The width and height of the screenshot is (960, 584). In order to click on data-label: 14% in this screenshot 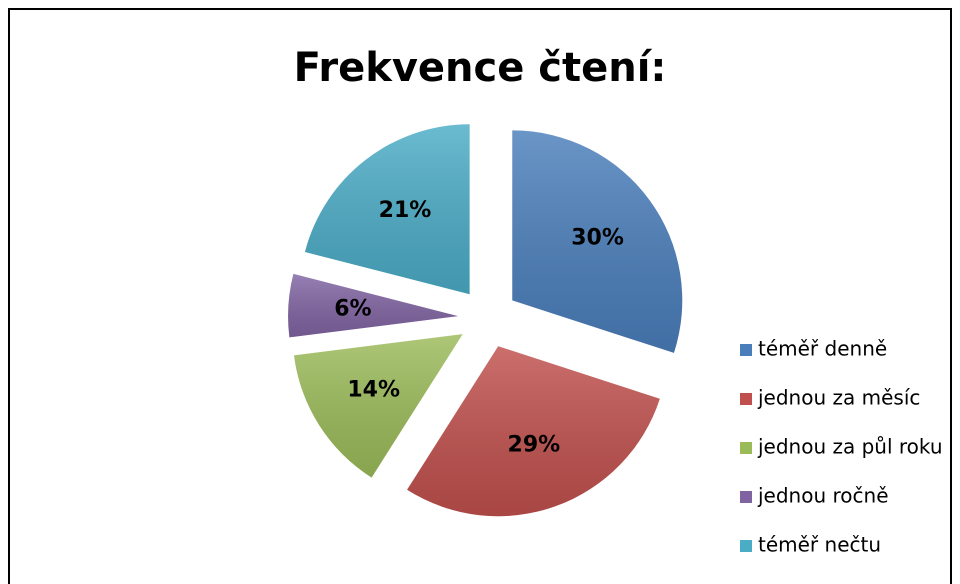, I will do `click(373, 390)`.